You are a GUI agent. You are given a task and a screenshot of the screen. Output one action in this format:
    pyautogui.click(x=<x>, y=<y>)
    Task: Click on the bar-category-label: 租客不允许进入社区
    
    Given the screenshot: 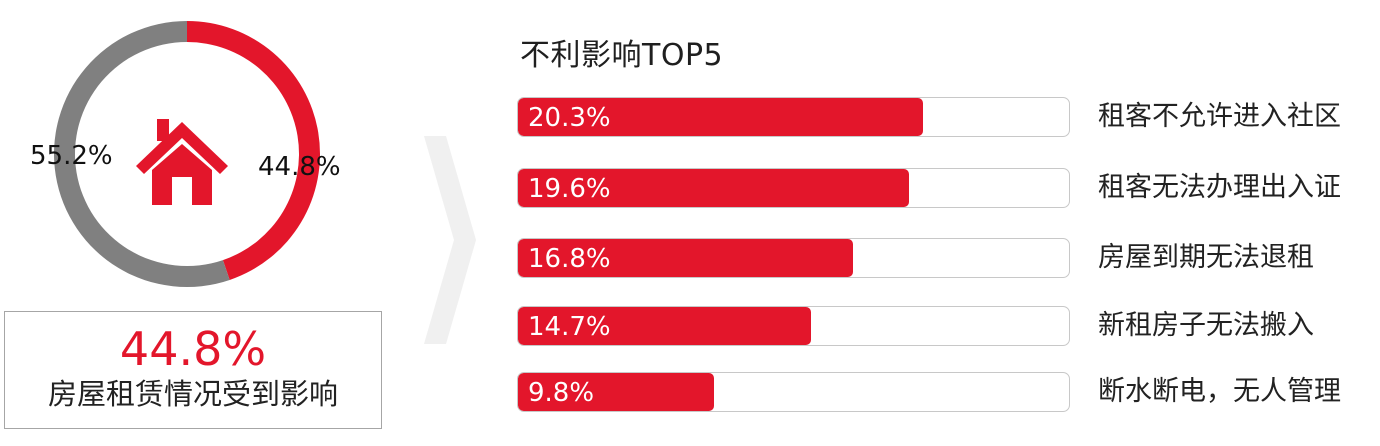 What is the action you would take?
    pyautogui.click(x=1219, y=116)
    